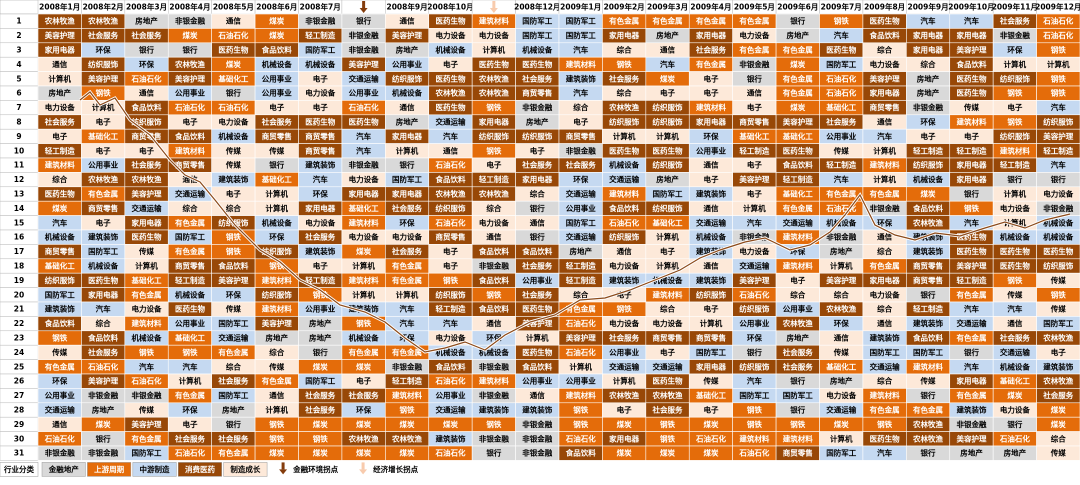 This screenshot has height=485, width=1080. I want to click on cell-text: 商贸零售, so click(537, 93).